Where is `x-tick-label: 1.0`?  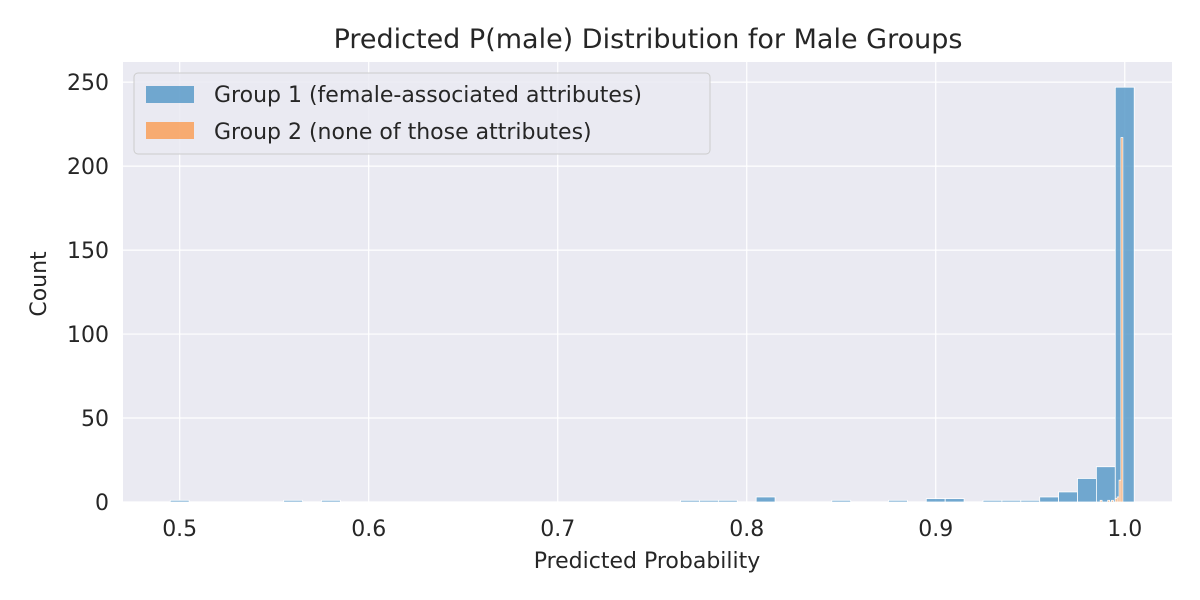 x-tick-label: 1.0 is located at coordinates (1124, 529).